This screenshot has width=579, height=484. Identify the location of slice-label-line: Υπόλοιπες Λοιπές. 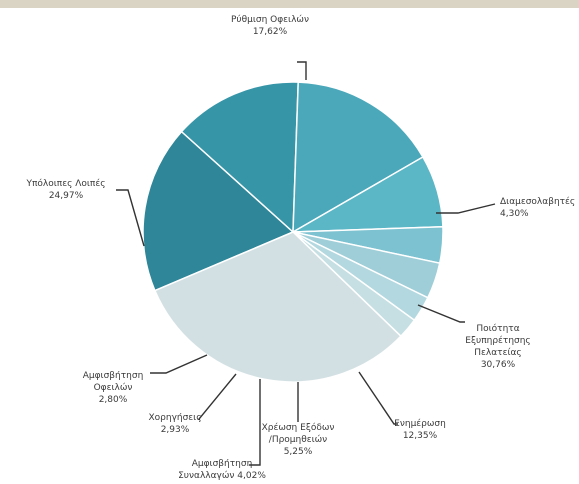
(65, 183).